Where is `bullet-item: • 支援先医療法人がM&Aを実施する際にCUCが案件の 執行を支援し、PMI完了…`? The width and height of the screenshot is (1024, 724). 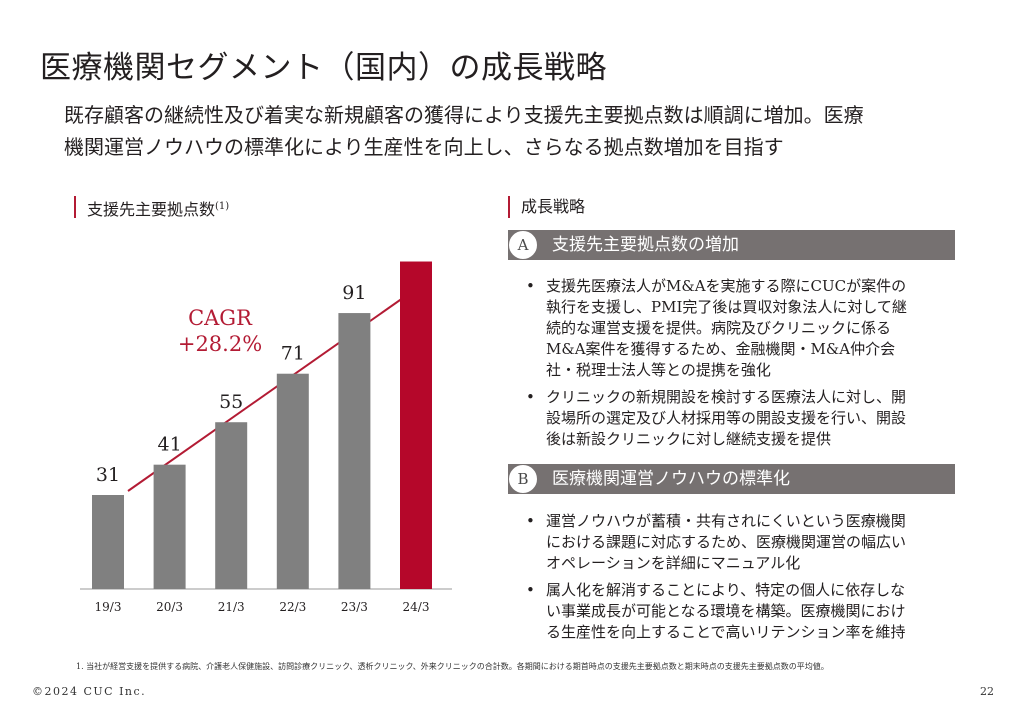 bullet-item: • 支援先医療法人がM&Aを実施する際にCUCが案件の 執行を支援し、PMI完了… is located at coordinates (742, 328).